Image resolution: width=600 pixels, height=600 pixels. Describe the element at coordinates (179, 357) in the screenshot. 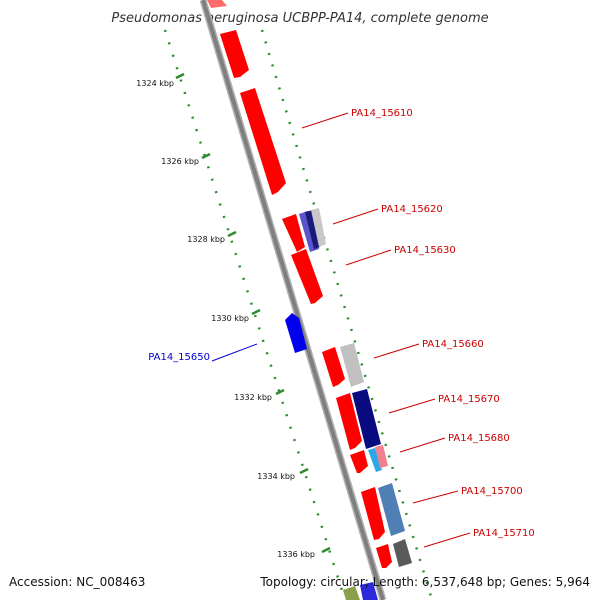

I see `gene-label-pa14-15650: PA14_15650` at that location.